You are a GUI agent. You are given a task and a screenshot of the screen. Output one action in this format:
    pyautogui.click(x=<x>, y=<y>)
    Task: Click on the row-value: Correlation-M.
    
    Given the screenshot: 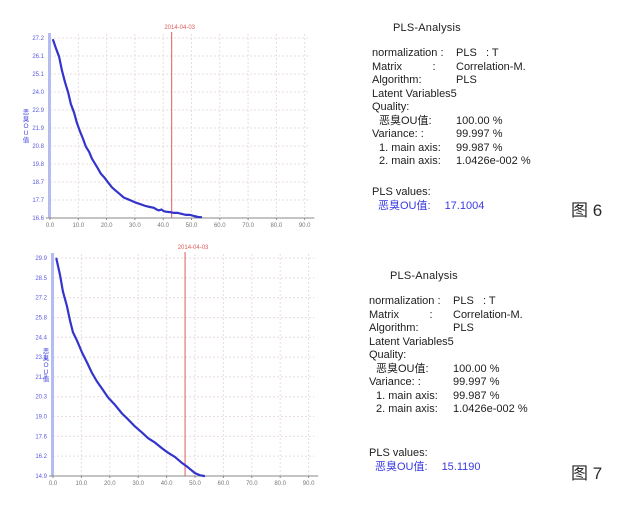 What is the action you would take?
    pyautogui.click(x=488, y=314)
    